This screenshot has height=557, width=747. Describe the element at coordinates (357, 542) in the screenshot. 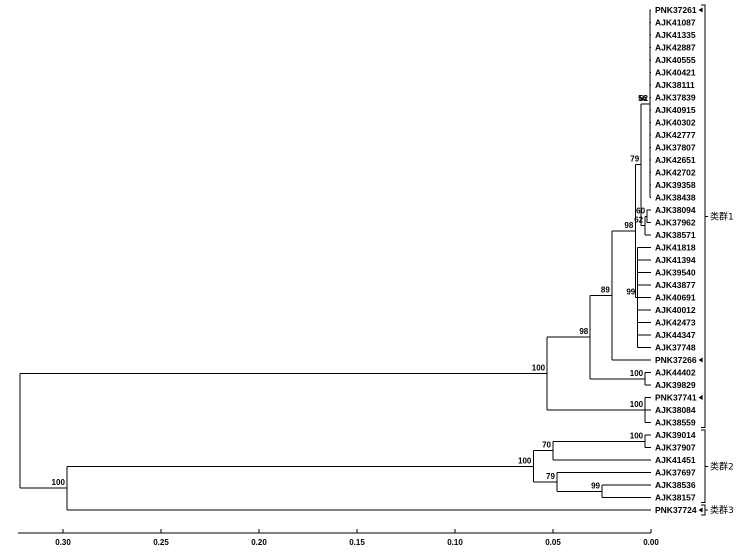

I see `axis-tick-label: 0.15` at that location.